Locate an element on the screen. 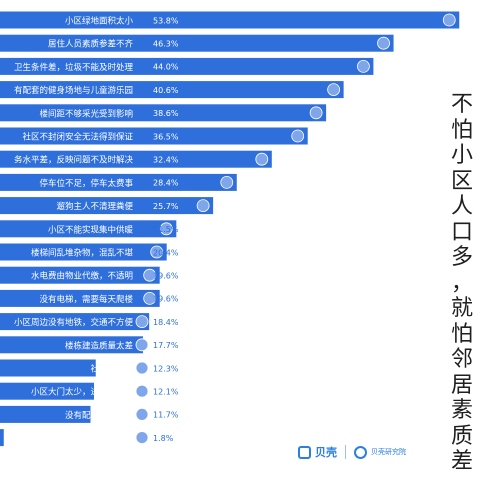  bar-group: 务水平差，反映问题不及时解决 32.4% is located at coordinates (136, 159).